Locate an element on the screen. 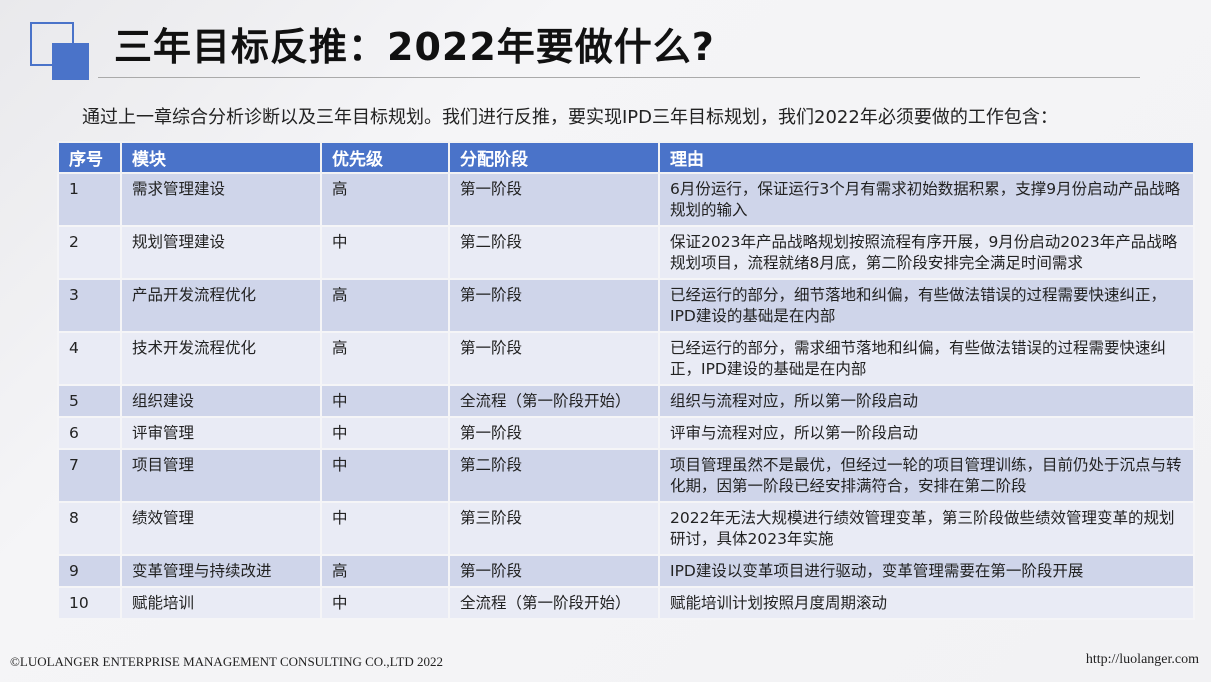  cell-module: 产品开发流程优化 is located at coordinates (221, 305).